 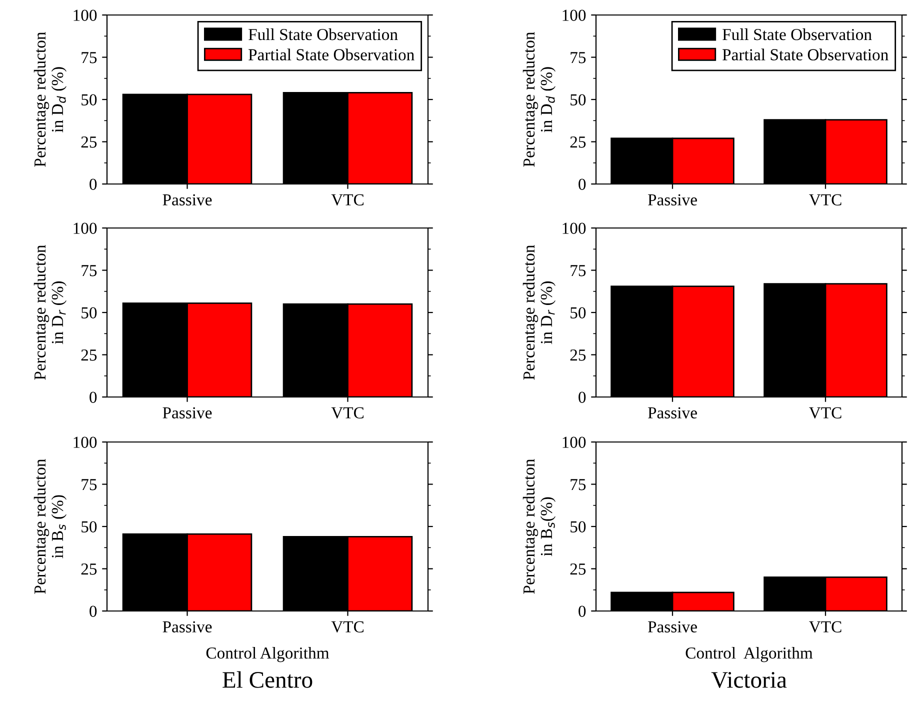 What do you see at coordinates (539, 526) in the screenshot?
I see `y-axis-title: Percentage reducton in B$_{s}$(%)` at bounding box center [539, 526].